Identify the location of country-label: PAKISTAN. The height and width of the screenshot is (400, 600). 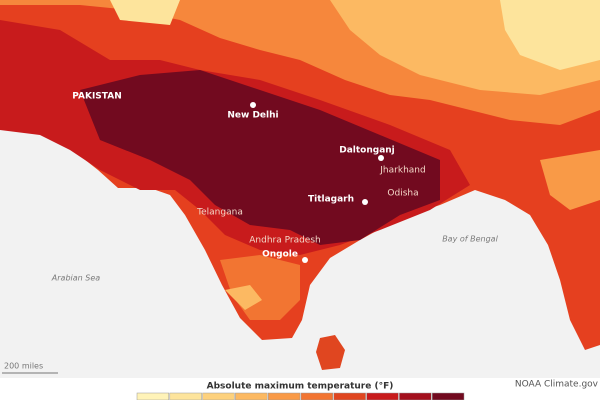
(96, 97).